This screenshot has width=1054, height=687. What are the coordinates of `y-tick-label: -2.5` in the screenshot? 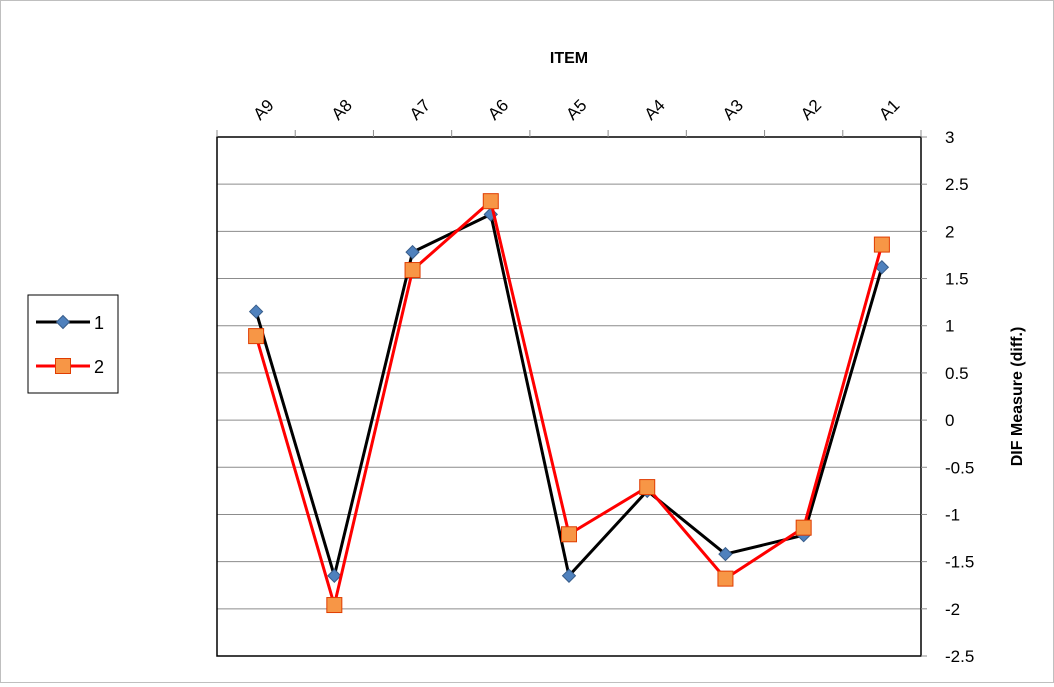 It's located at (959, 656).